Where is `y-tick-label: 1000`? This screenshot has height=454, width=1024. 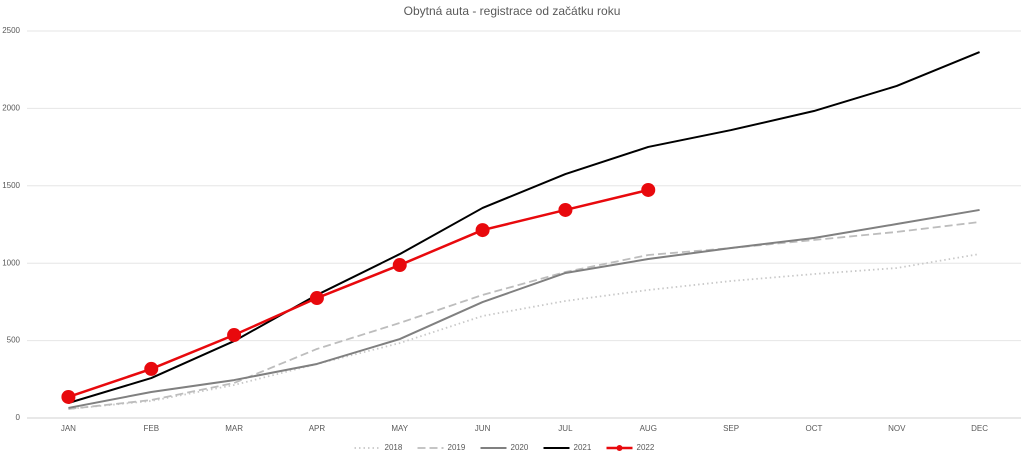 y-tick-label: 1000 is located at coordinates (11, 262).